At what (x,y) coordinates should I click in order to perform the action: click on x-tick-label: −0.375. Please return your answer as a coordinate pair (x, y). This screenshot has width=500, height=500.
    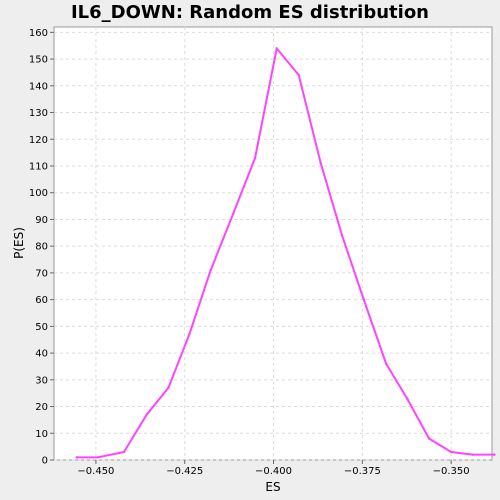
    Looking at the image, I should click on (362, 471).